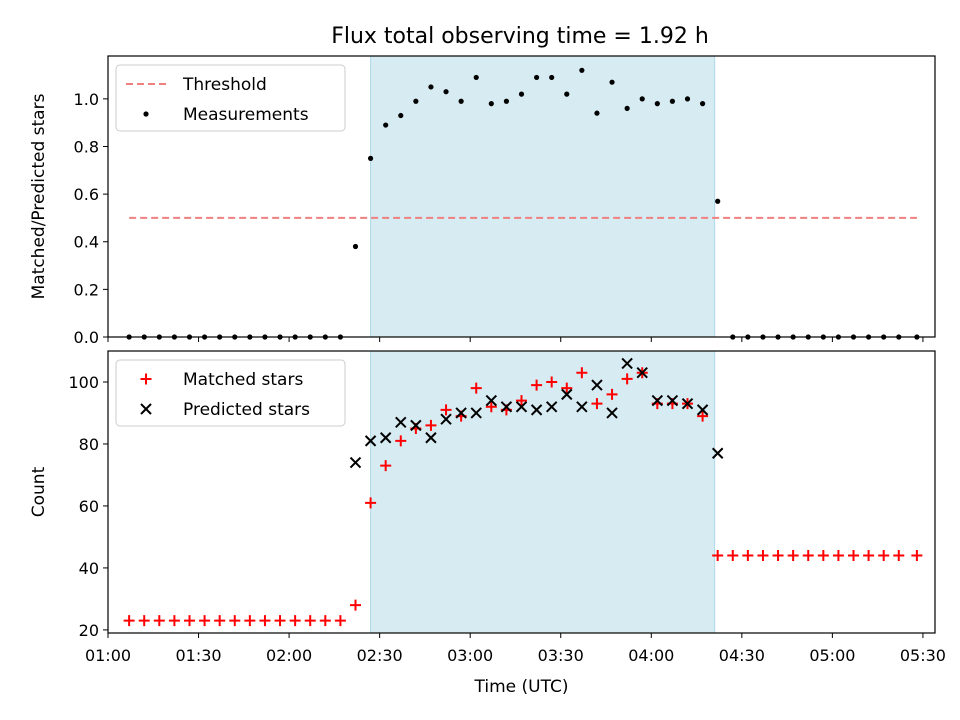 The width and height of the screenshot is (960, 720). What do you see at coordinates (246, 410) in the screenshot?
I see `legend-label: Predicted stars` at bounding box center [246, 410].